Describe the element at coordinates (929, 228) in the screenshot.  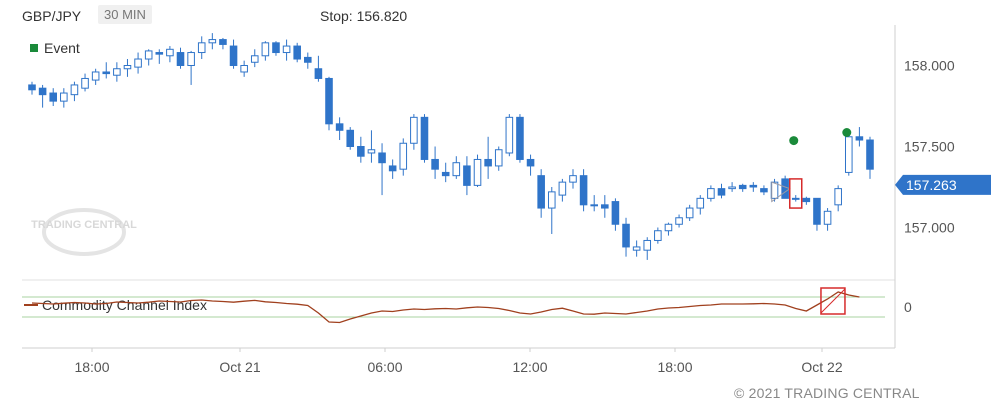
I see `y-tick-label: 157.000` at that location.